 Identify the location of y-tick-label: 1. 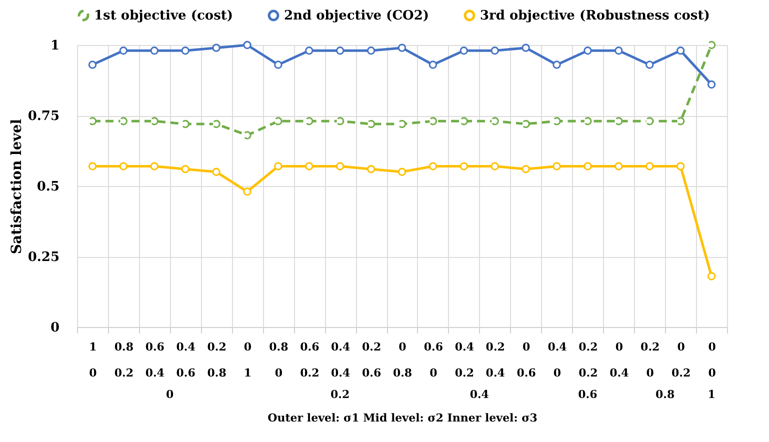
(55, 46).